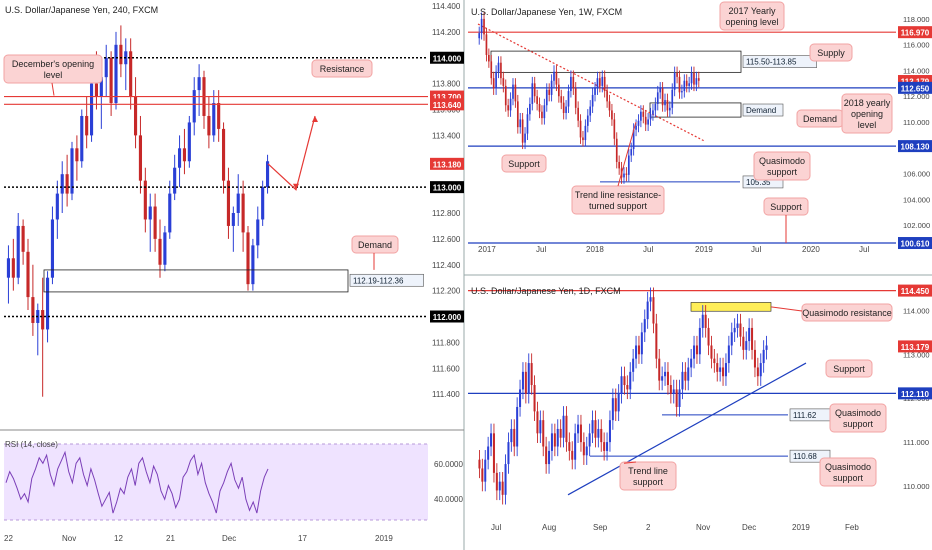  What do you see at coordinates (801, 527) in the screenshot?
I see `c-x-label: 2019` at bounding box center [801, 527].